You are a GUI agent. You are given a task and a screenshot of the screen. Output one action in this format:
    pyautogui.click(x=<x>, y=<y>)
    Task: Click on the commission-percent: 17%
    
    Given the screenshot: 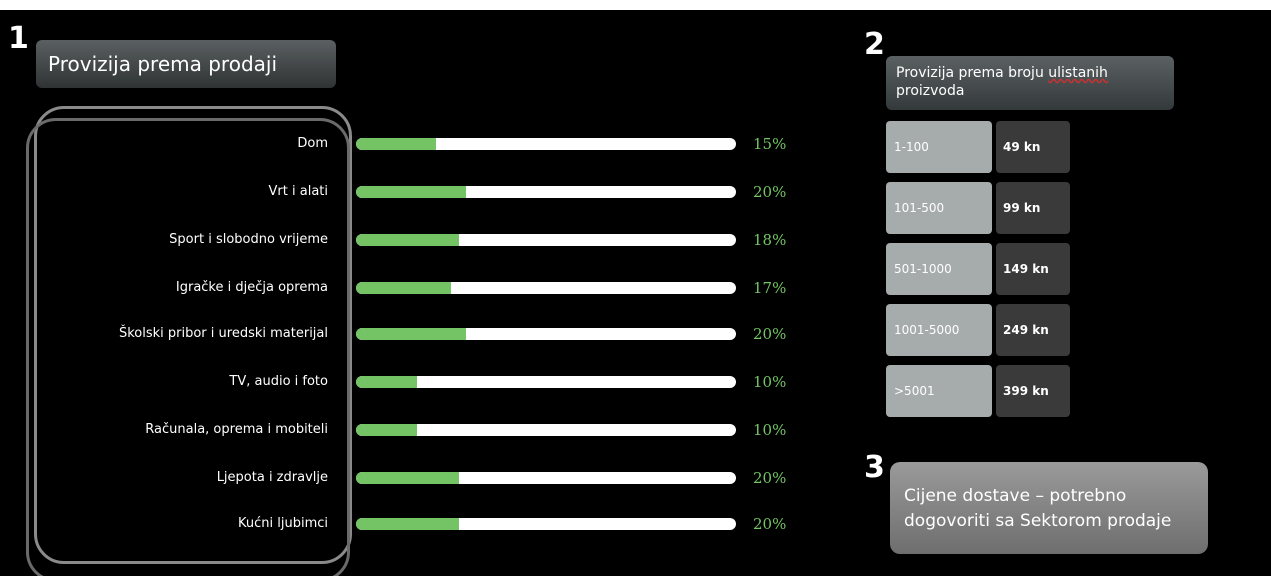 What is the action you would take?
    pyautogui.click(x=770, y=288)
    